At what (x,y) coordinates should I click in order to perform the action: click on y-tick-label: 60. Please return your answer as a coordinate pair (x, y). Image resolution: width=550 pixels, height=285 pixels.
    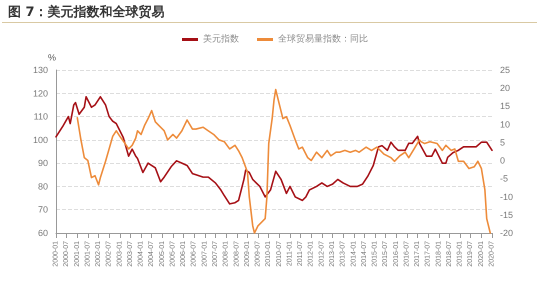
    Looking at the image, I should click on (43, 233).